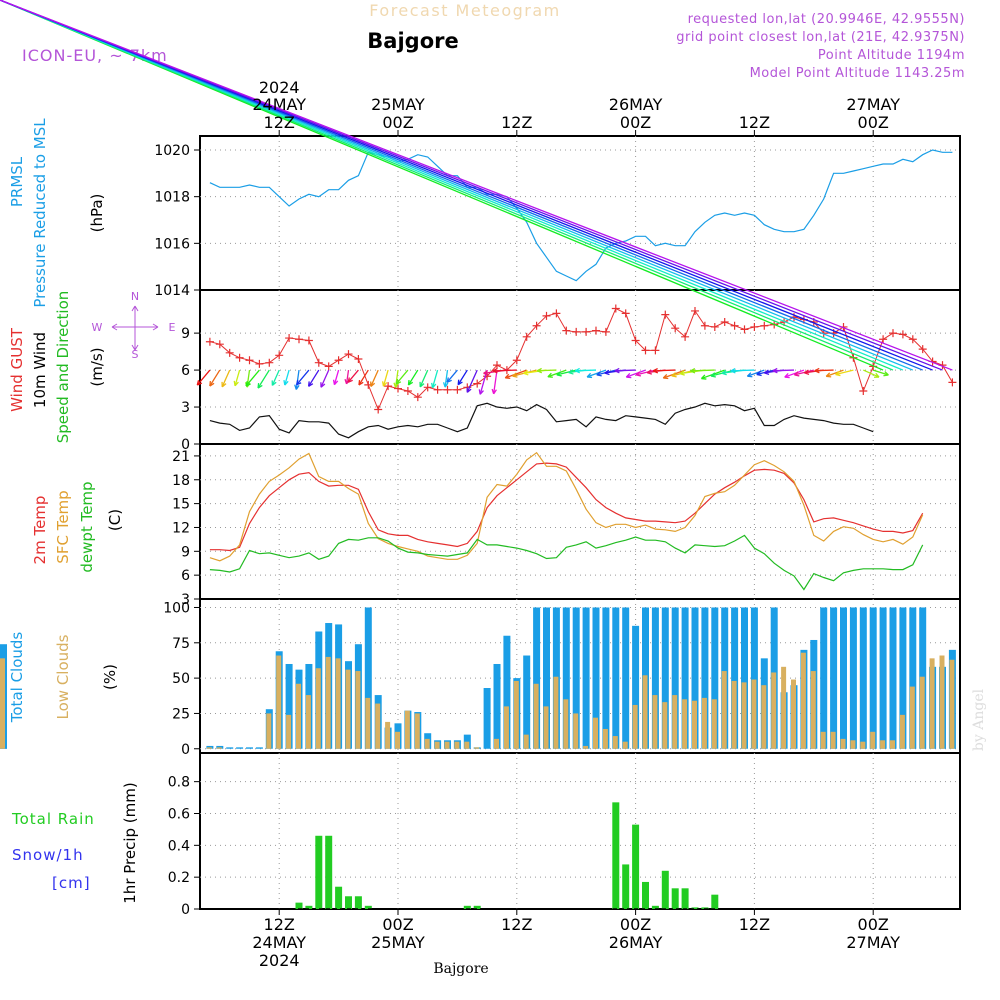  I want to click on snow-legend: Snow/1h, so click(48, 855).